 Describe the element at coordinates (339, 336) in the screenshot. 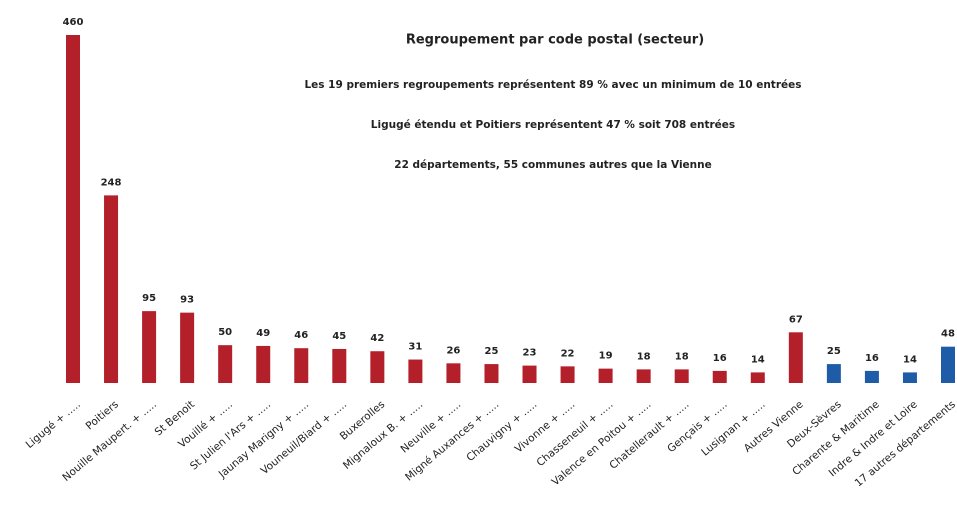

I see `value-label: 45` at that location.